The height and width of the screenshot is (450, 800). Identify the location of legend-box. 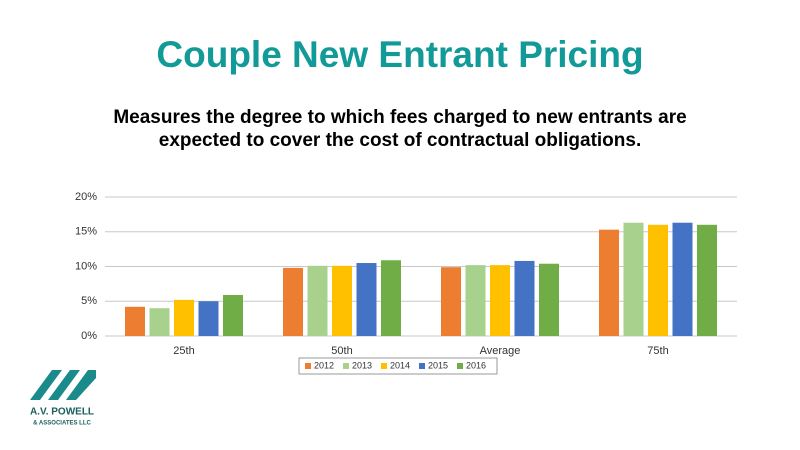
(398, 366).